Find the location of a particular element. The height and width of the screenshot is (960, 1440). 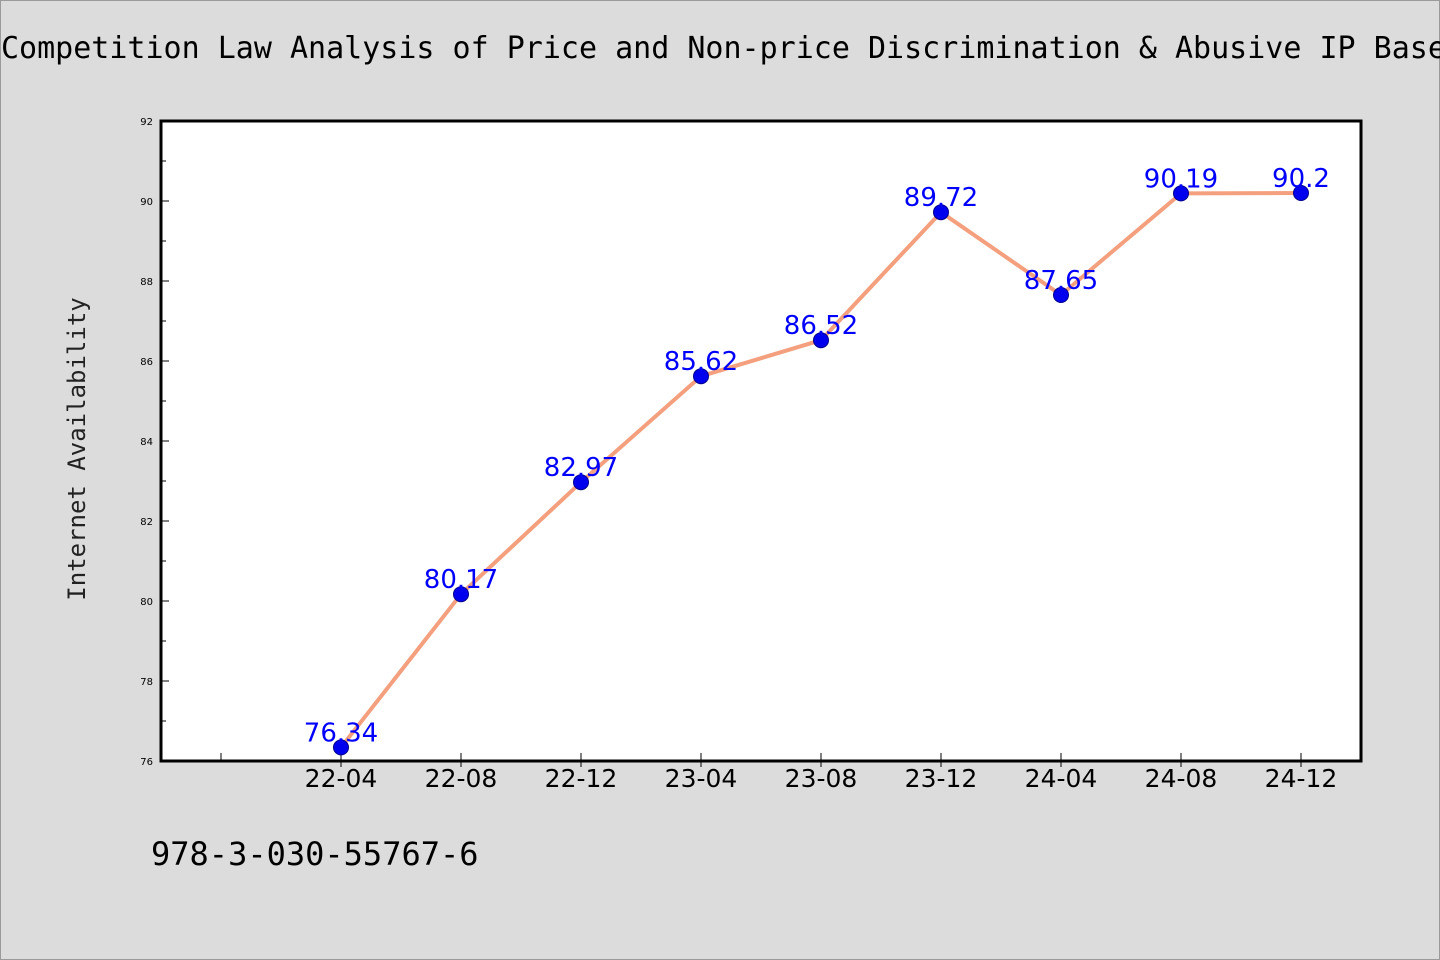

x-tick-label: 22-08 is located at coordinates (461, 778).